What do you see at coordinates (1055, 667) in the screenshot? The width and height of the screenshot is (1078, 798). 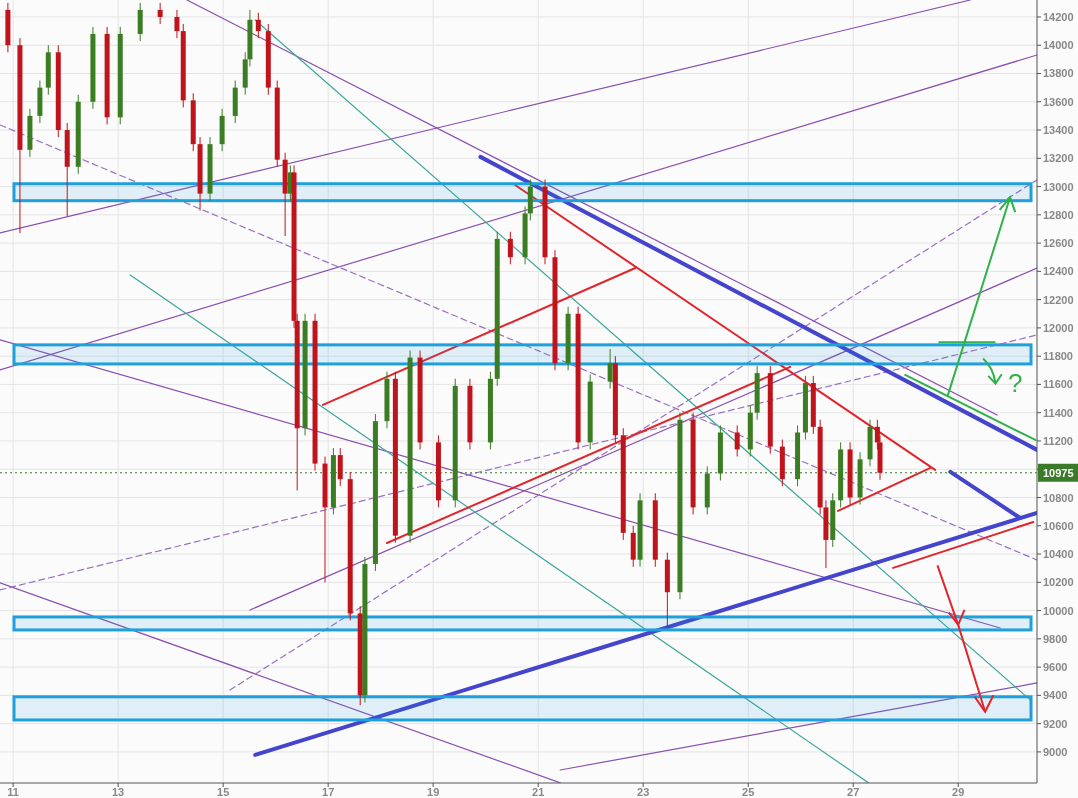 I see `y-tick-label: 9600` at bounding box center [1055, 667].